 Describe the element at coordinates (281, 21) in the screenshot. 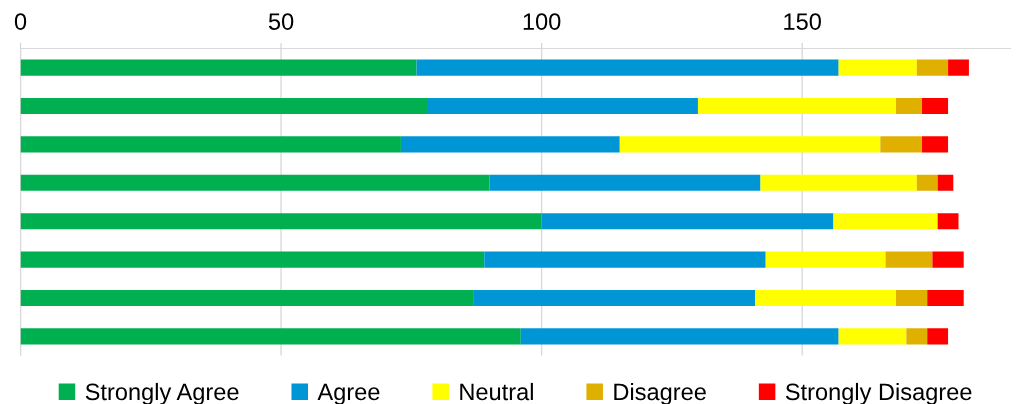

I see `x-tick-label: 50` at that location.